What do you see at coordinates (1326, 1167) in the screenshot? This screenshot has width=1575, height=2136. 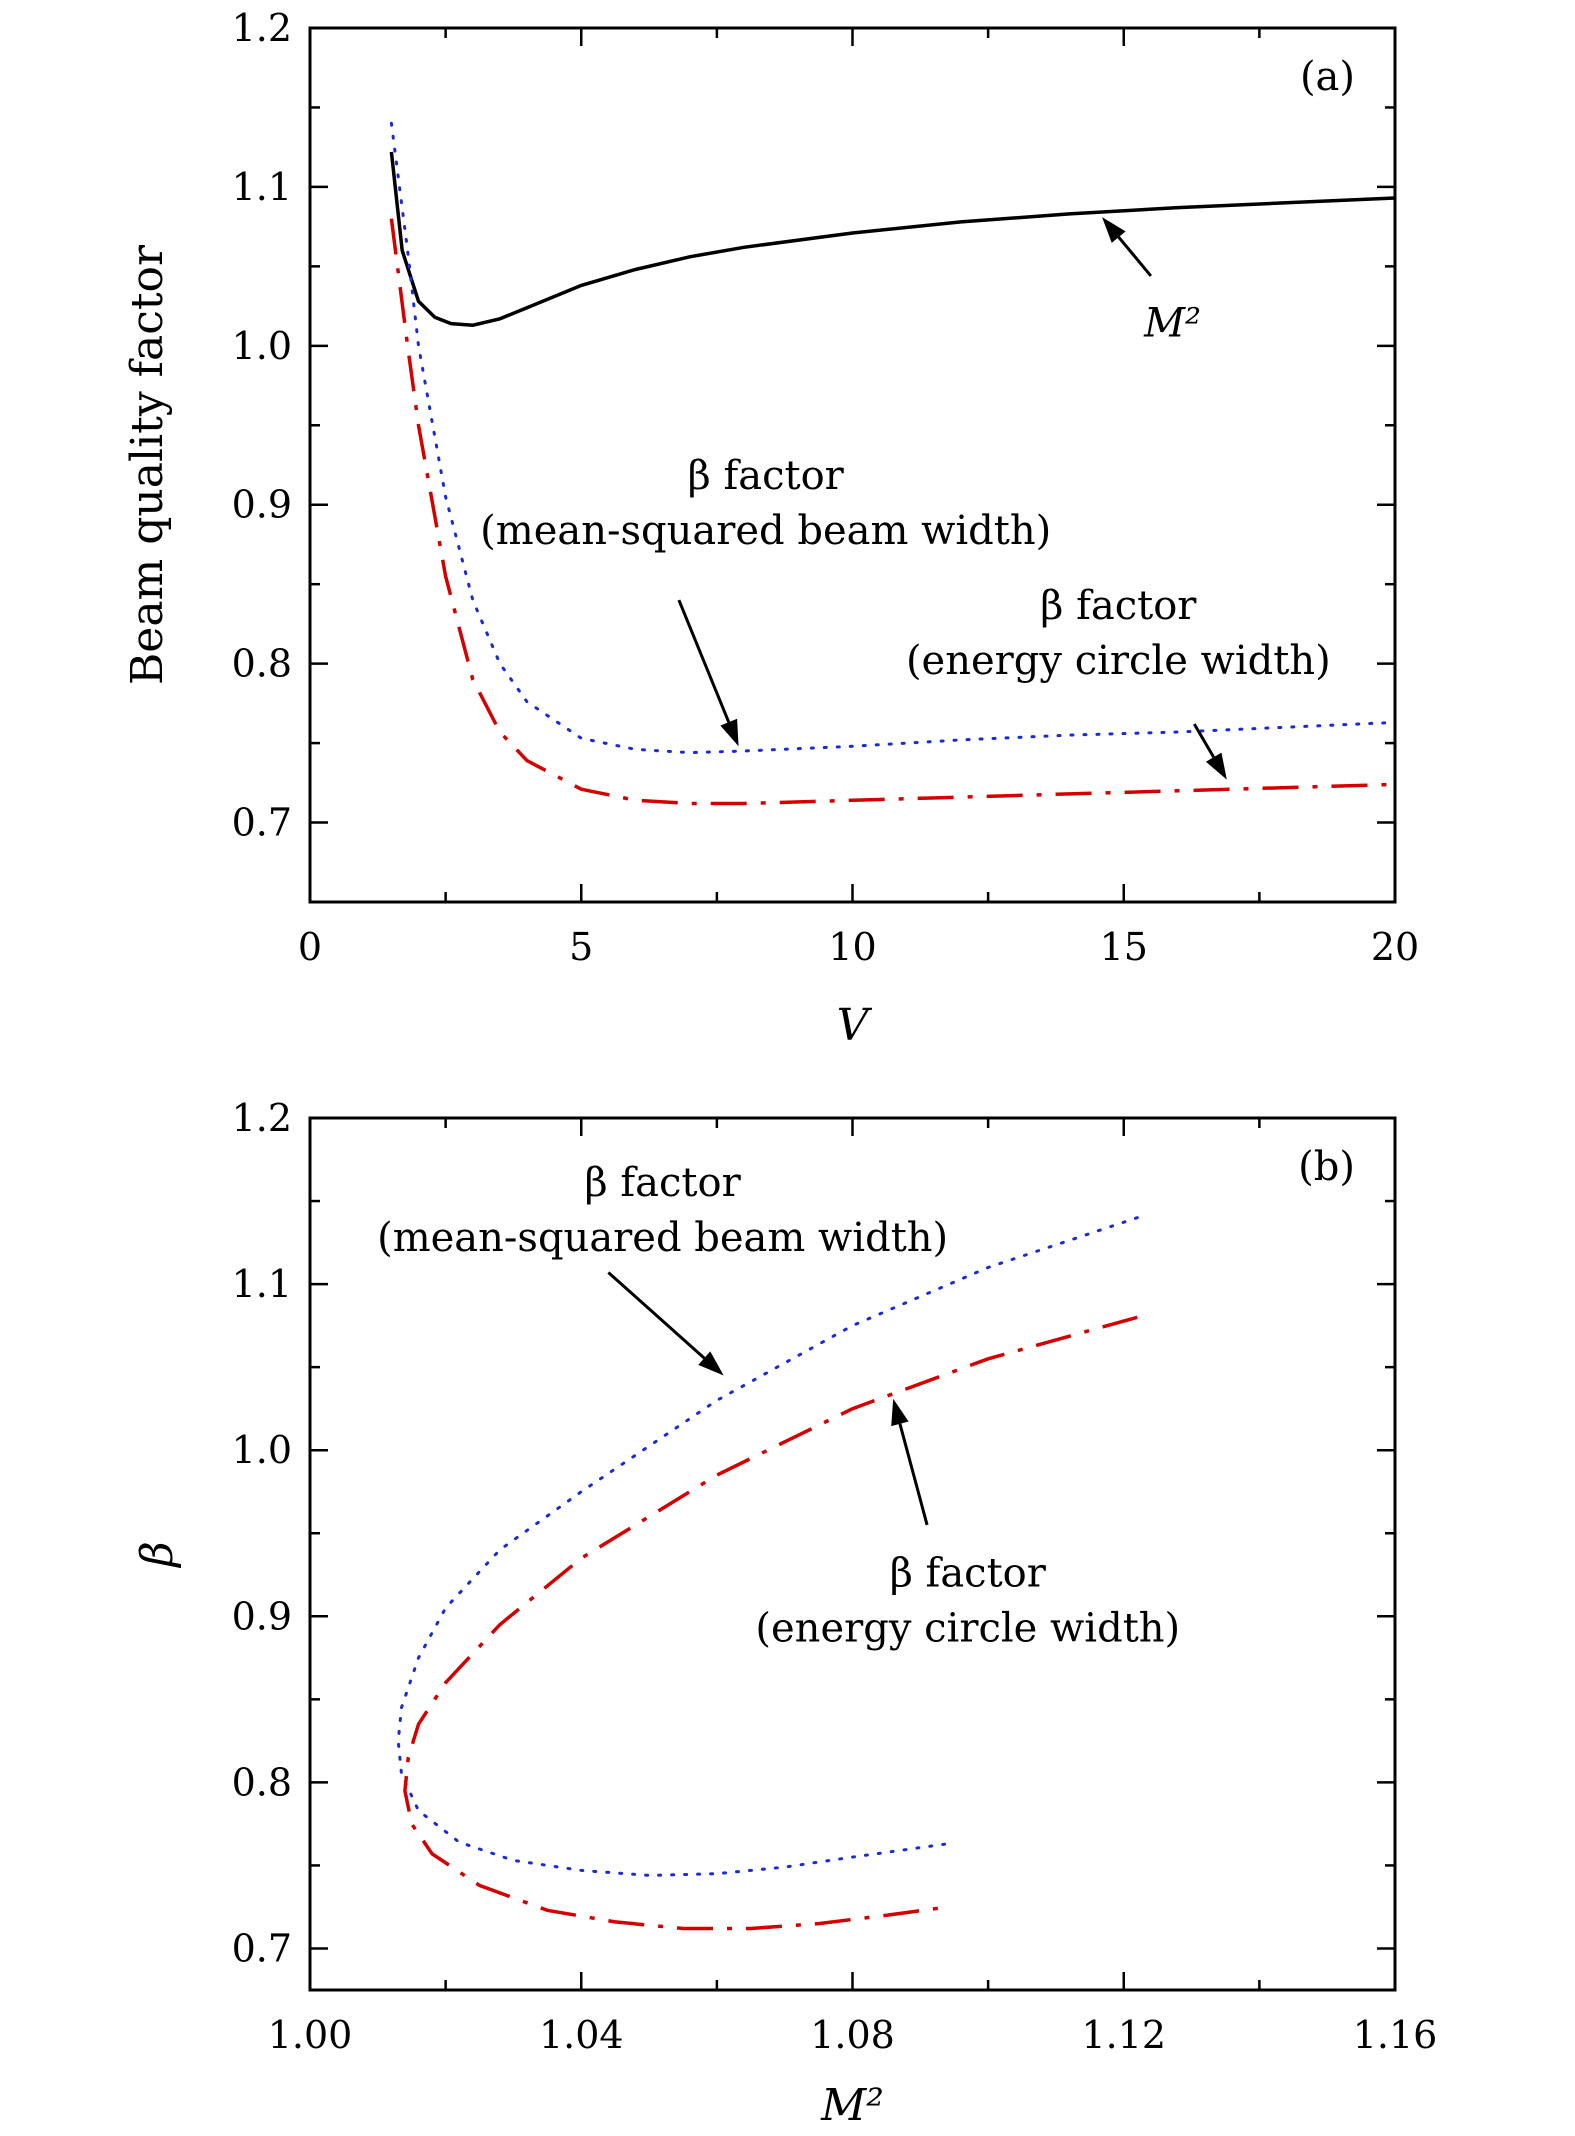 I see `panel-label: (b)` at bounding box center [1326, 1167].